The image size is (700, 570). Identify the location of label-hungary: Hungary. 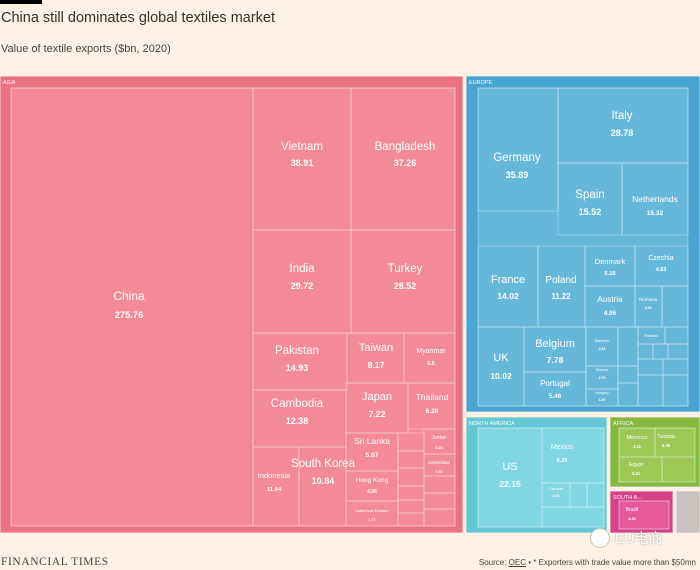
(601, 393).